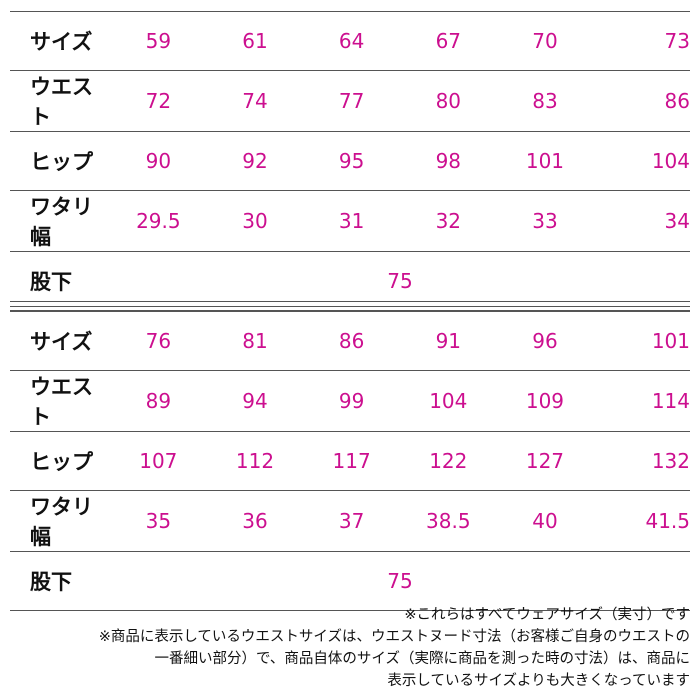  What do you see at coordinates (255, 41) in the screenshot?
I see `size-value: 61` at bounding box center [255, 41].